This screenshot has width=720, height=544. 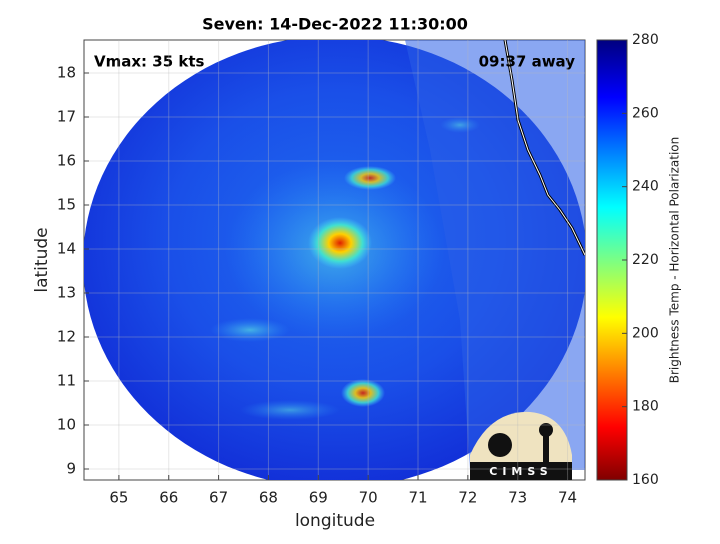 I want to click on y-tick-label: 12, so click(x=66, y=337).